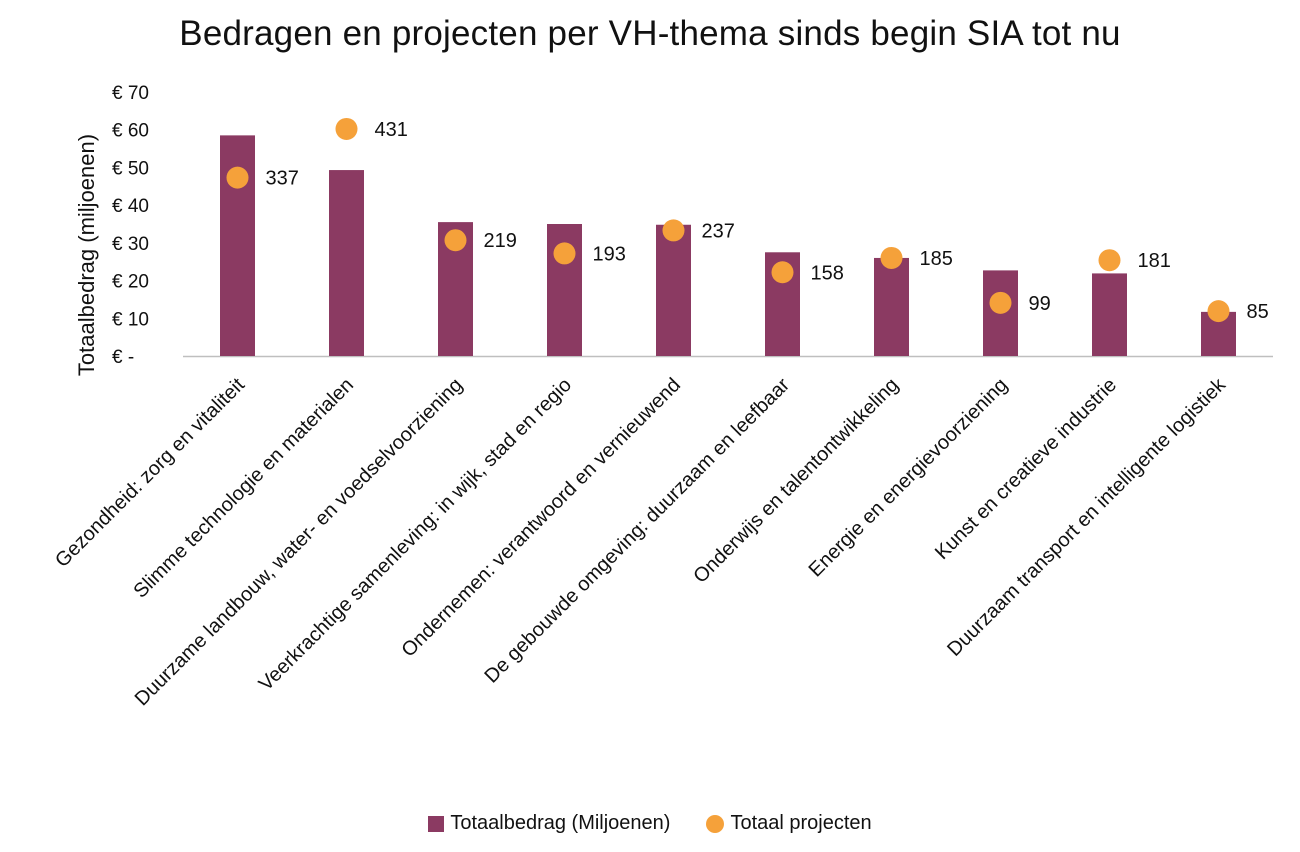  I want to click on y-tick-label: € 60, so click(130, 131).